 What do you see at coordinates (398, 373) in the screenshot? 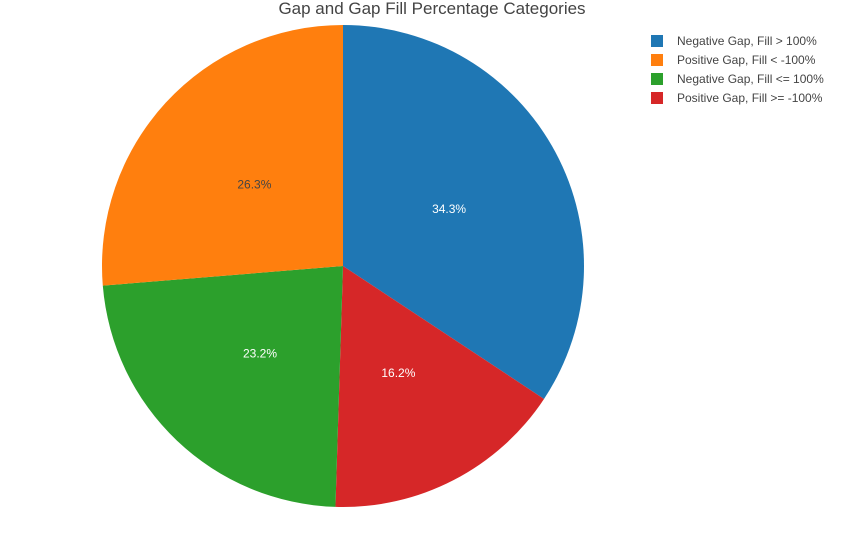
I see `slice-value-label: 16.2%` at bounding box center [398, 373].